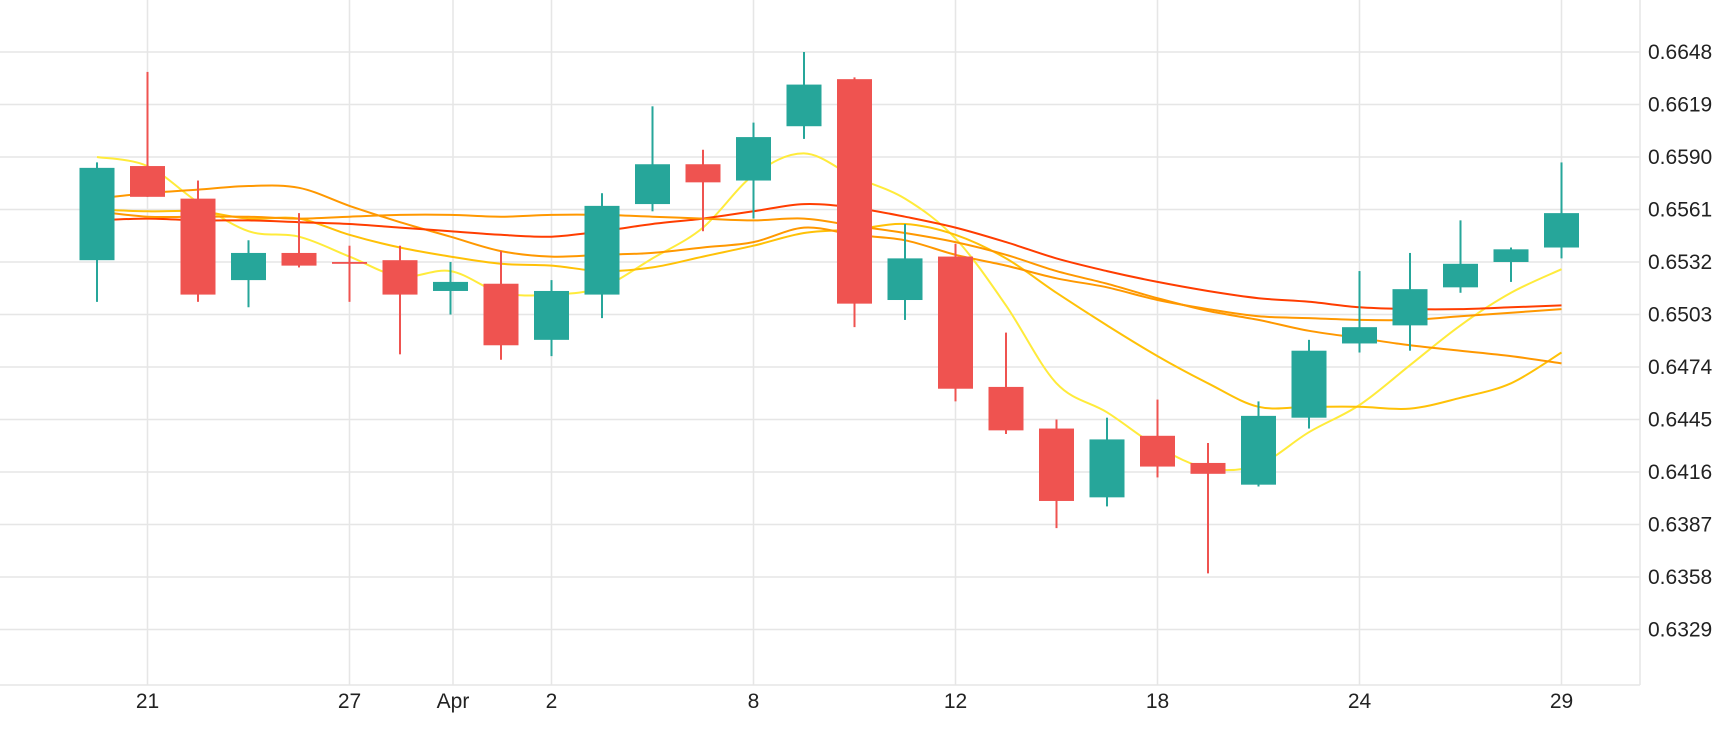 Image resolution: width=1730 pixels, height=730 pixels. I want to click on x-tick-label: 8, so click(754, 701).